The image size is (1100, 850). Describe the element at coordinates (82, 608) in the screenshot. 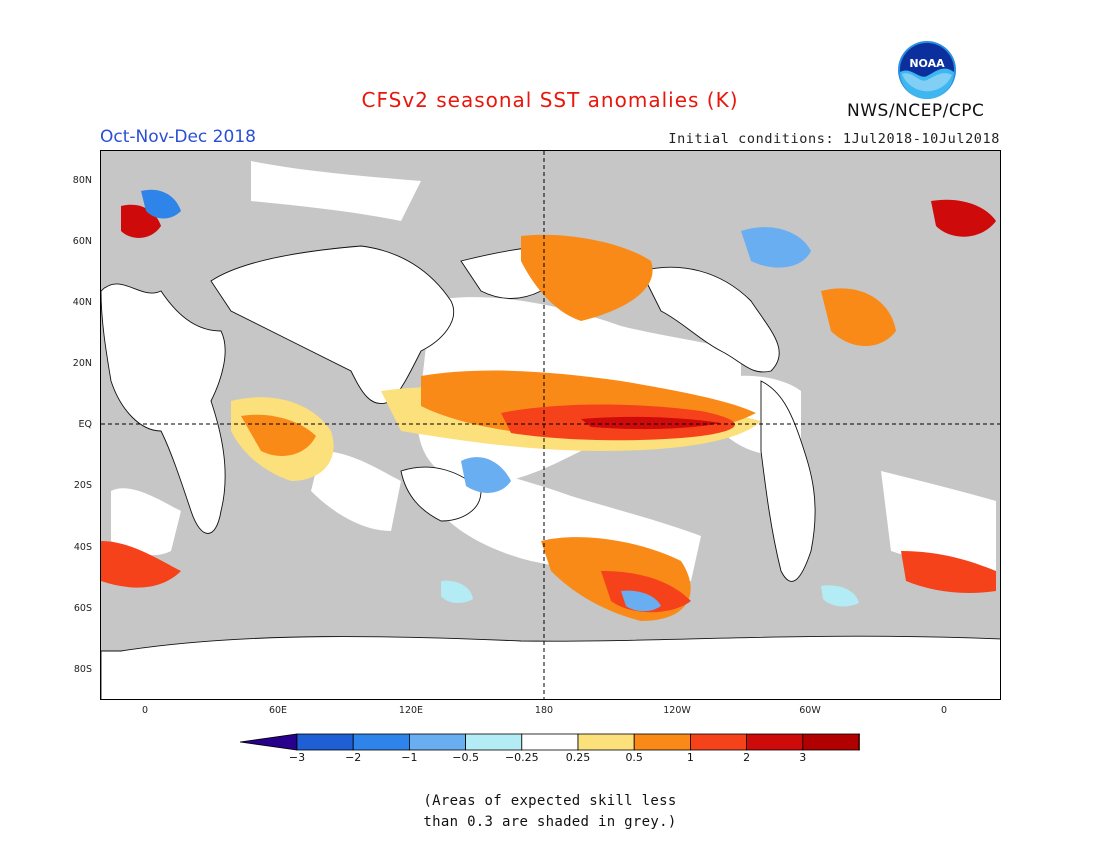

I see `y-tick: 60S` at that location.